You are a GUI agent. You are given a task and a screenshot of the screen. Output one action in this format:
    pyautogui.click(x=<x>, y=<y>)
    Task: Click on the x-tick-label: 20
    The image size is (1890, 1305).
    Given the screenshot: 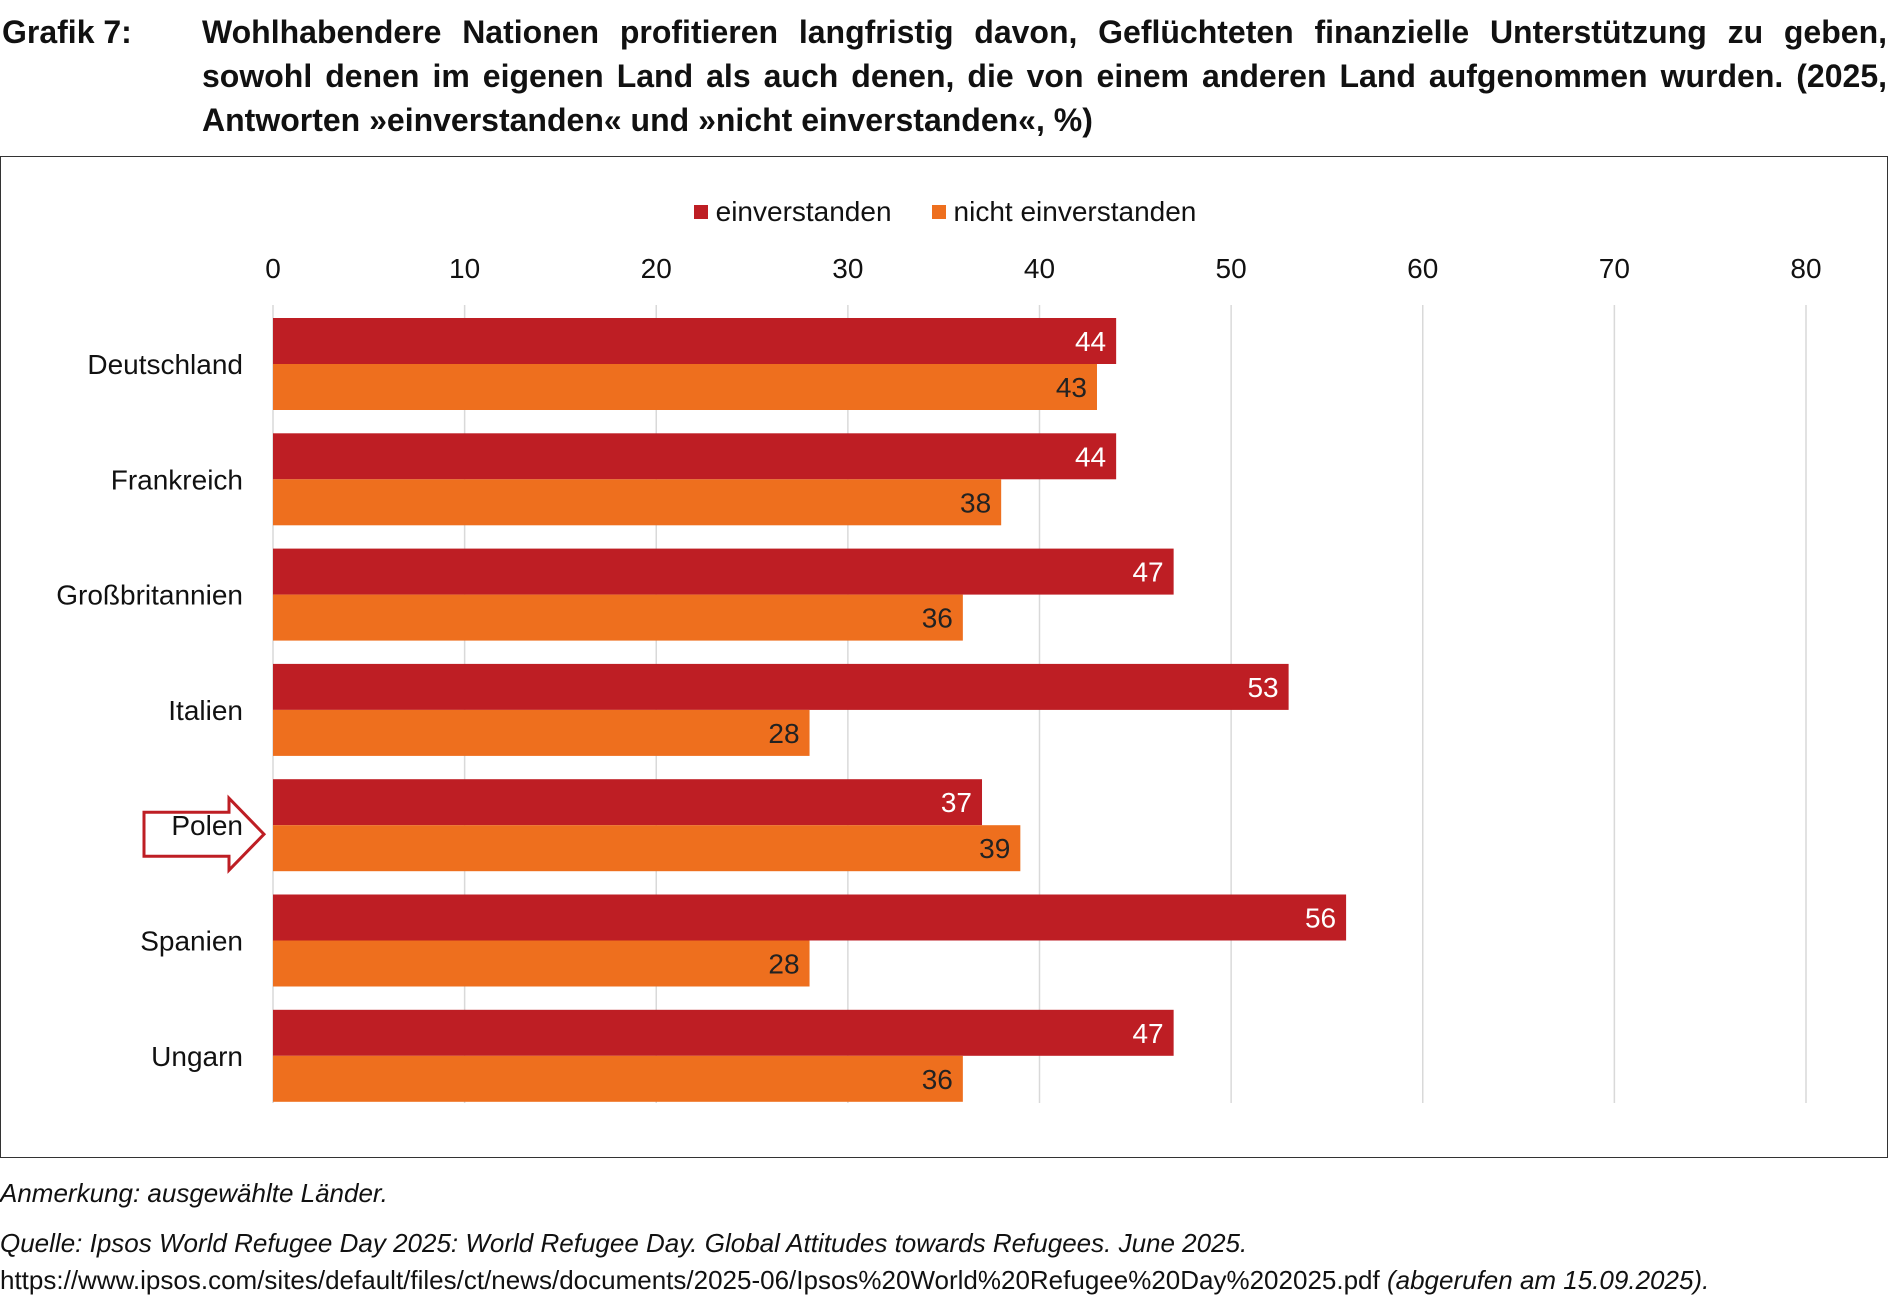 What is the action you would take?
    pyautogui.click(x=656, y=268)
    